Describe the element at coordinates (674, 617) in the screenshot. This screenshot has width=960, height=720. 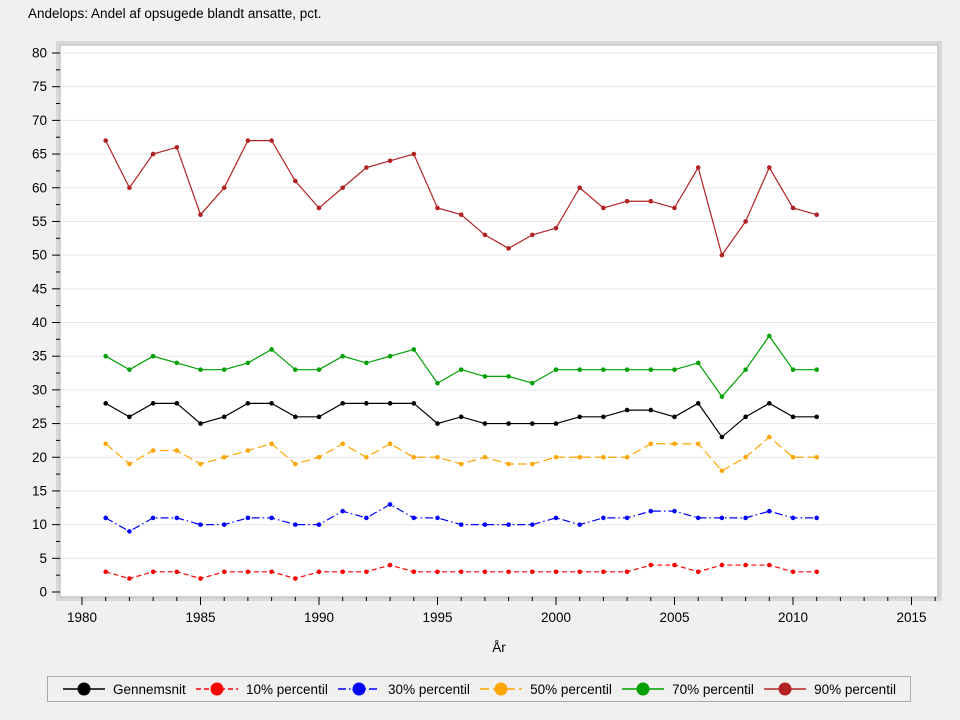
I see `x-tick-label: 2005` at that location.